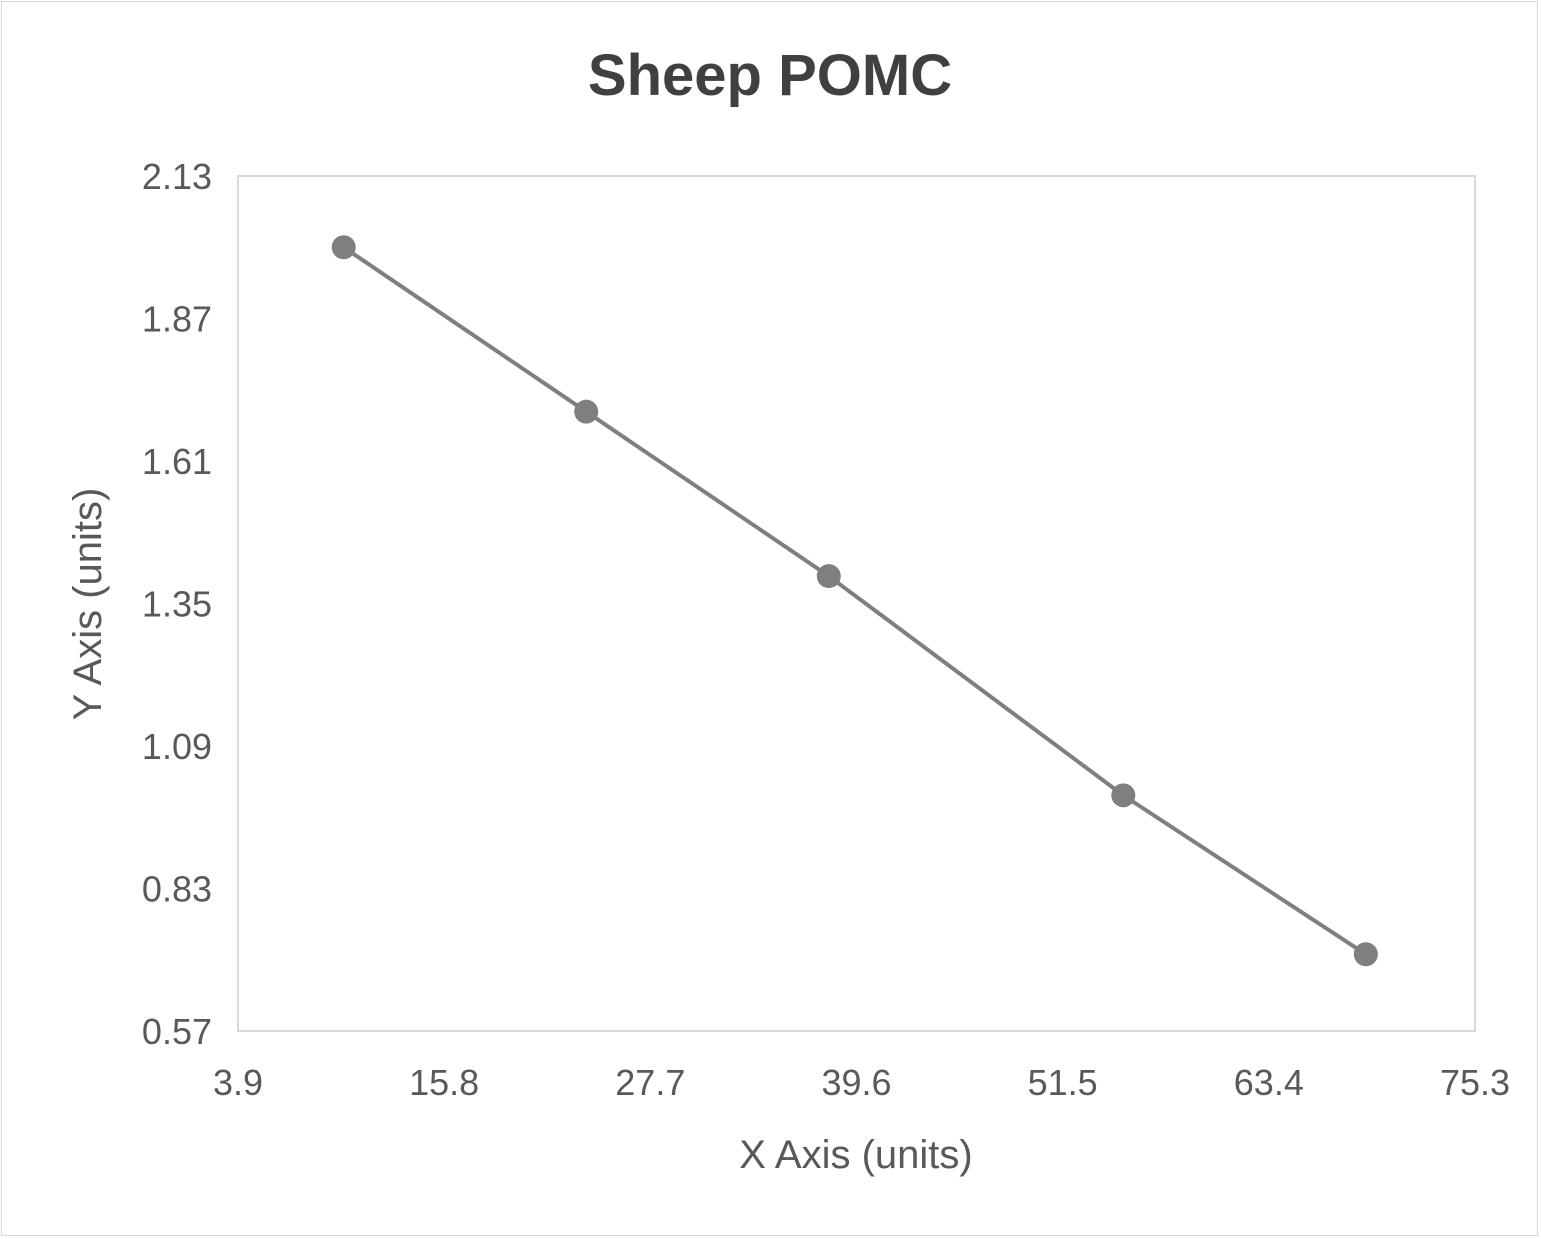 This screenshot has width=1541, height=1239. I want to click on y-tick-label: 1.87, so click(177, 319).